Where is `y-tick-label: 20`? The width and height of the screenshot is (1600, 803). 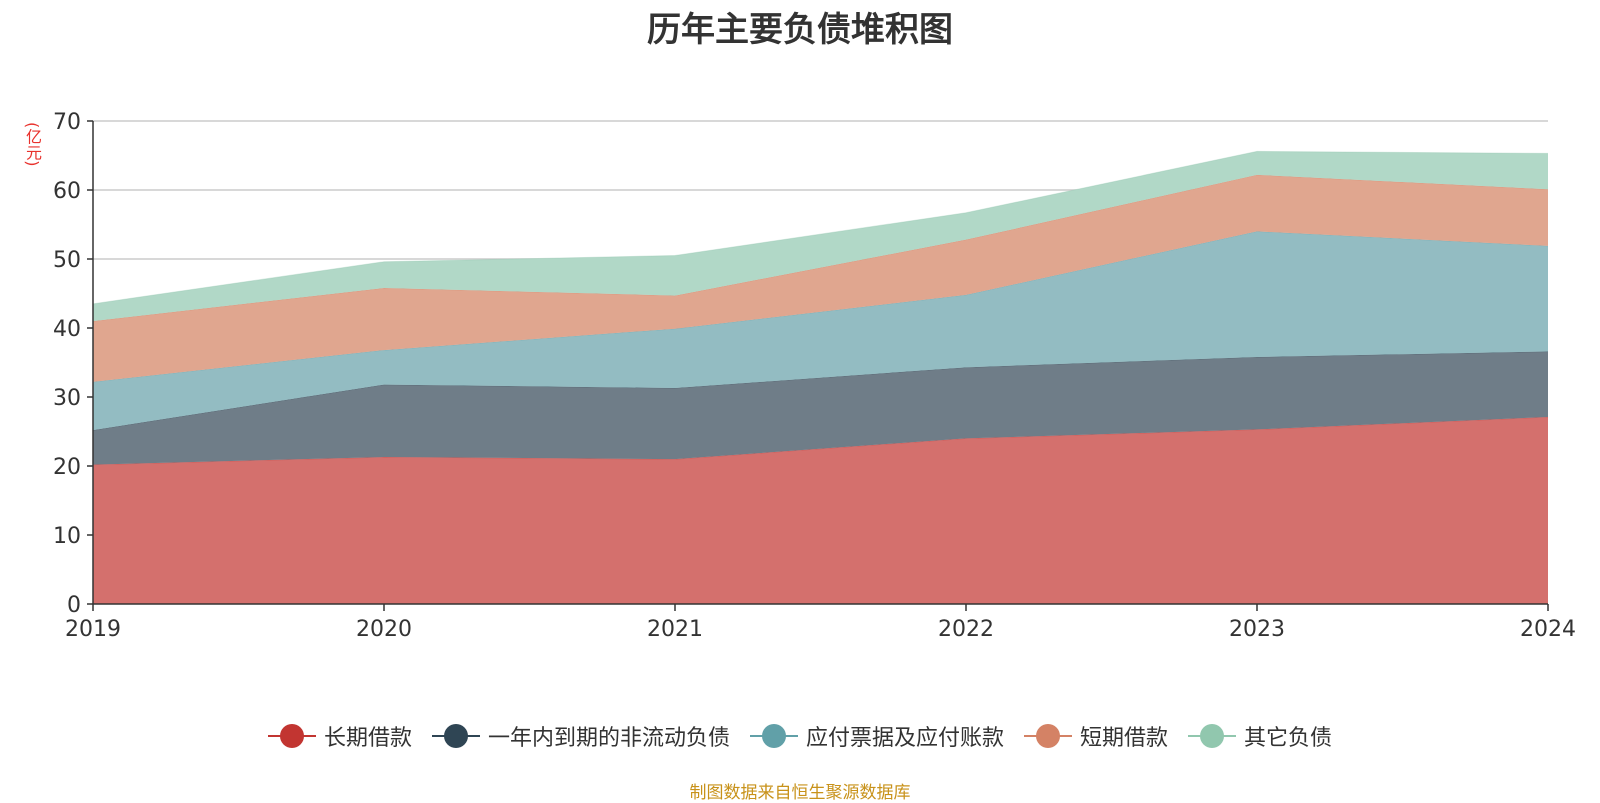
y-tick-label: 20 is located at coordinates (67, 467).